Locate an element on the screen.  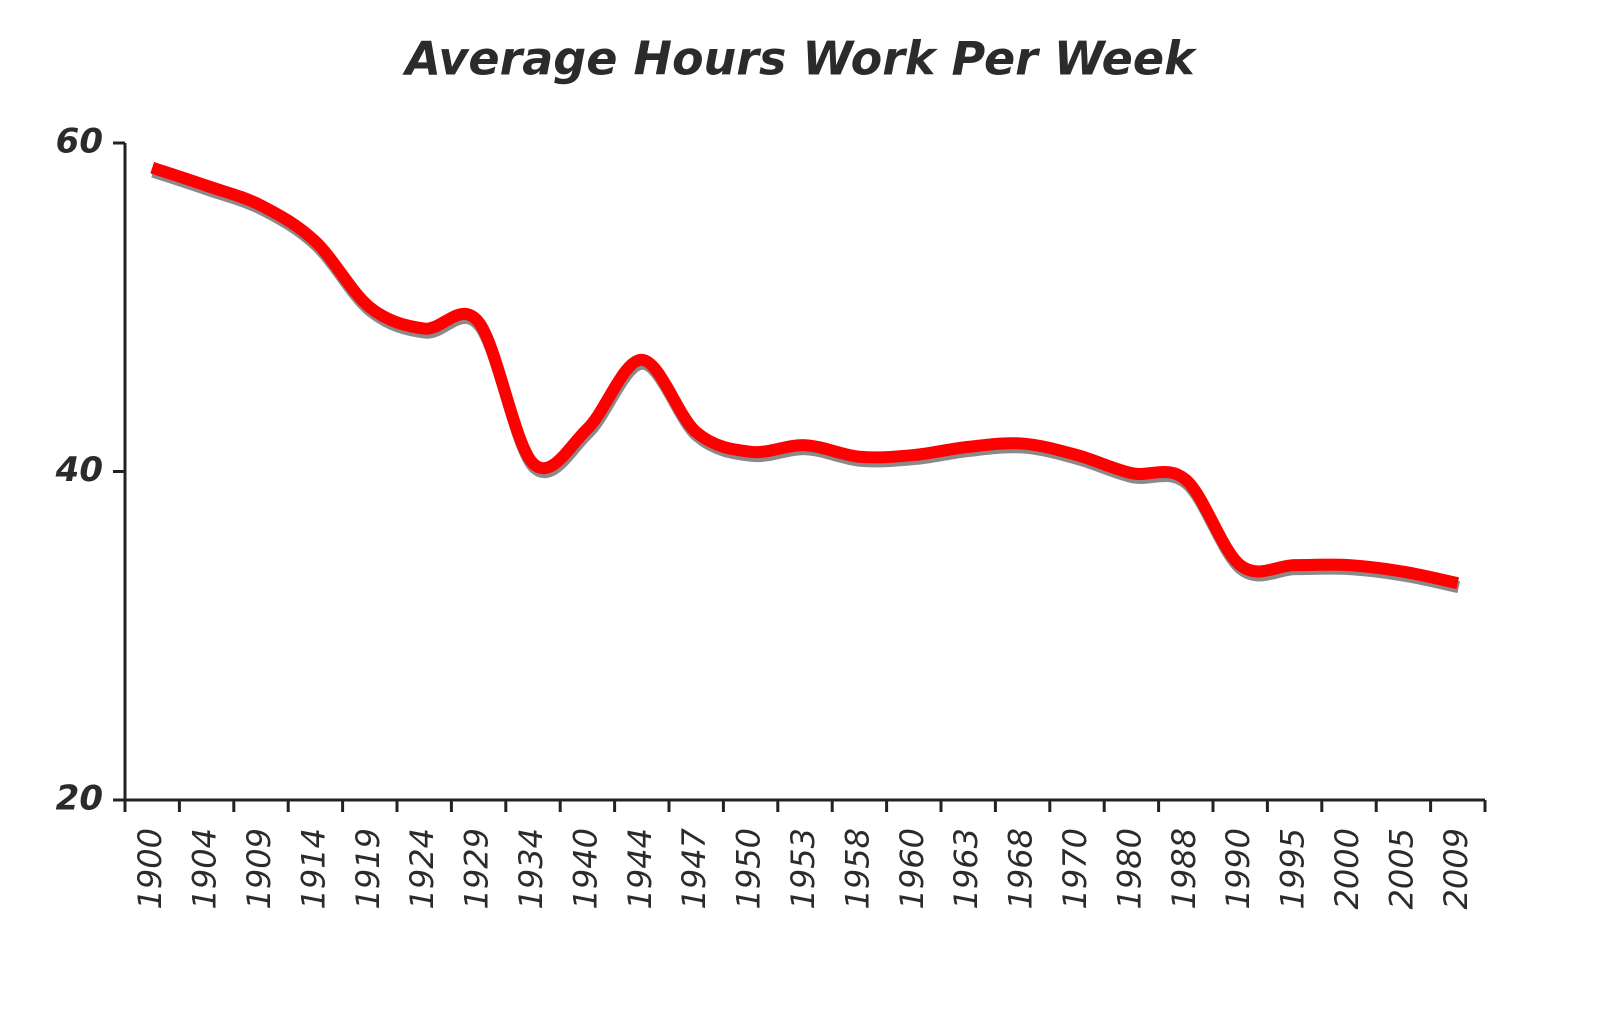
x-tick-label: 1988 is located at coordinates (1184, 868).